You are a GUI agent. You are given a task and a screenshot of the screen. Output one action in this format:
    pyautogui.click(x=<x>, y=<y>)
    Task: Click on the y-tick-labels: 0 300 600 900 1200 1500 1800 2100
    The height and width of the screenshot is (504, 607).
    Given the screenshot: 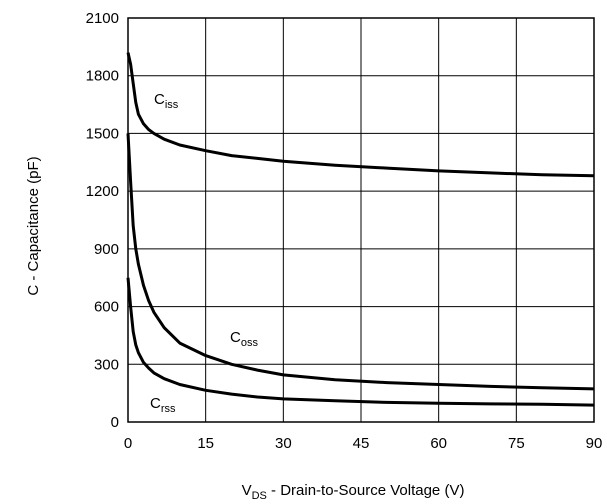 What is the action you would take?
    pyautogui.click(x=102, y=220)
    